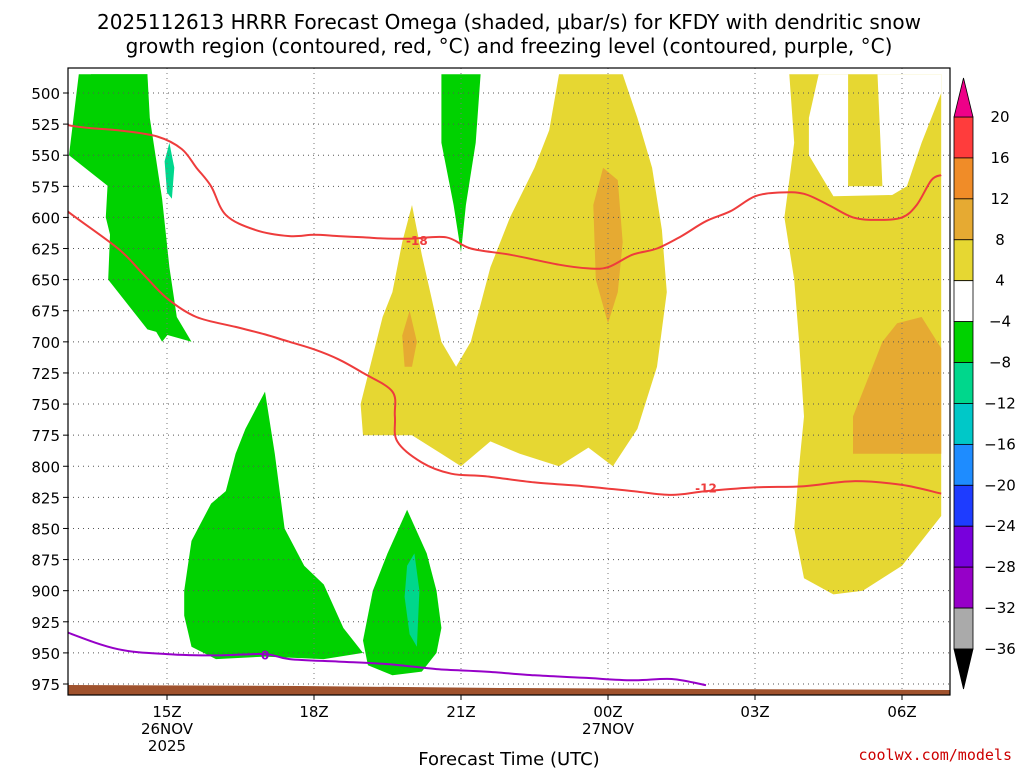 This screenshot has height=768, width=1024. What do you see at coordinates (984, 383) in the screenshot?
I see `colorbar: 20 16 12 8 4 −4 −8 −12 −16 −20 −24 −28 −32 −36` at bounding box center [984, 383].